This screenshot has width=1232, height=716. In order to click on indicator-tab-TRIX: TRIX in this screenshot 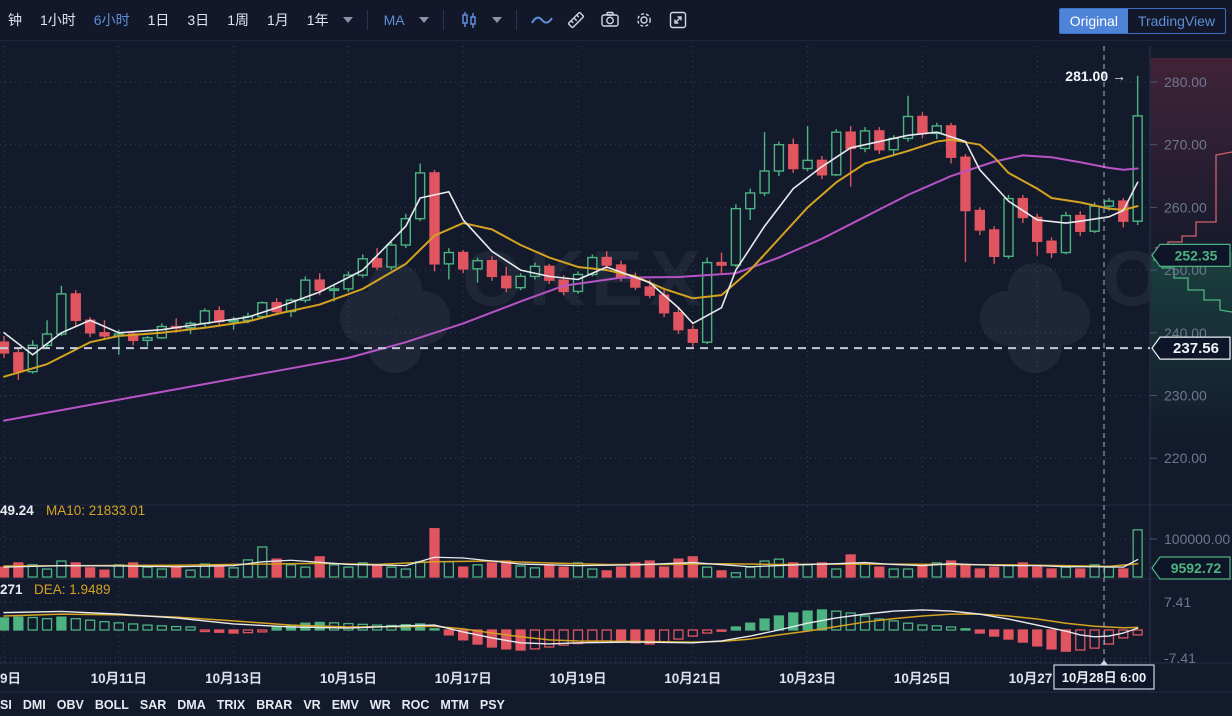, I will do `click(231, 705)`.